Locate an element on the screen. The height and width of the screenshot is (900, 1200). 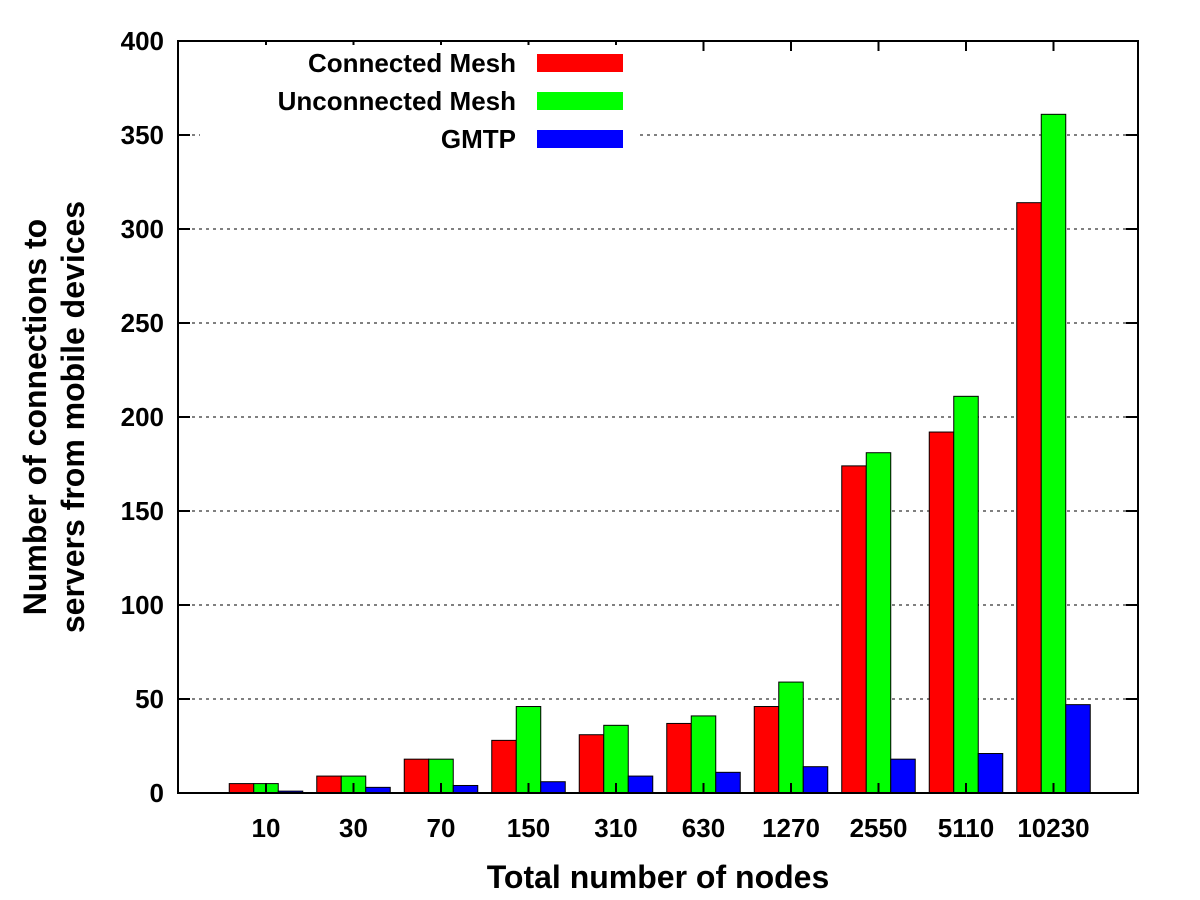
legend-label: Unconnected Mesh is located at coordinates (397, 101).